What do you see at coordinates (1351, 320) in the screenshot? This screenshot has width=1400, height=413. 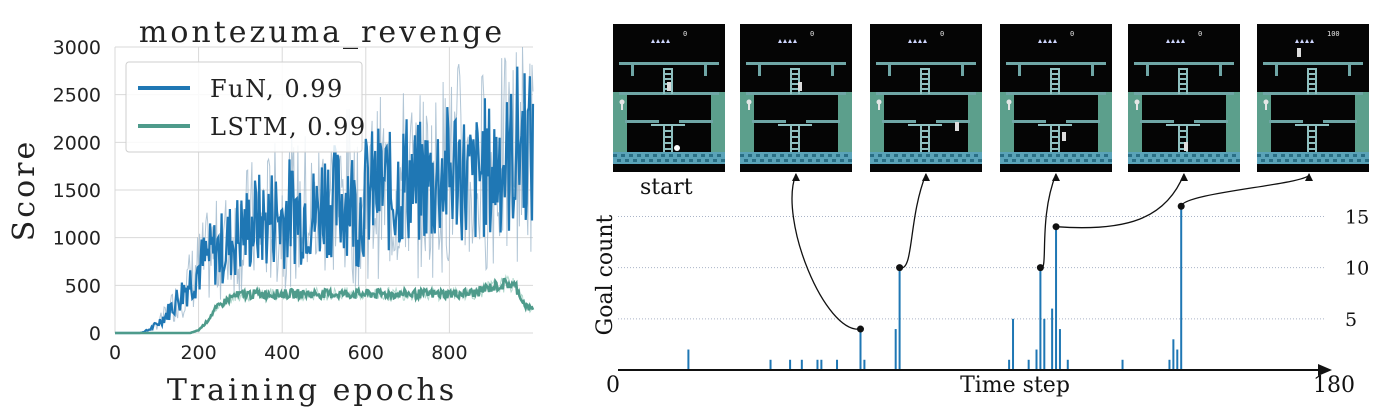 I see `right-y-tick-label: 5` at bounding box center [1351, 320].